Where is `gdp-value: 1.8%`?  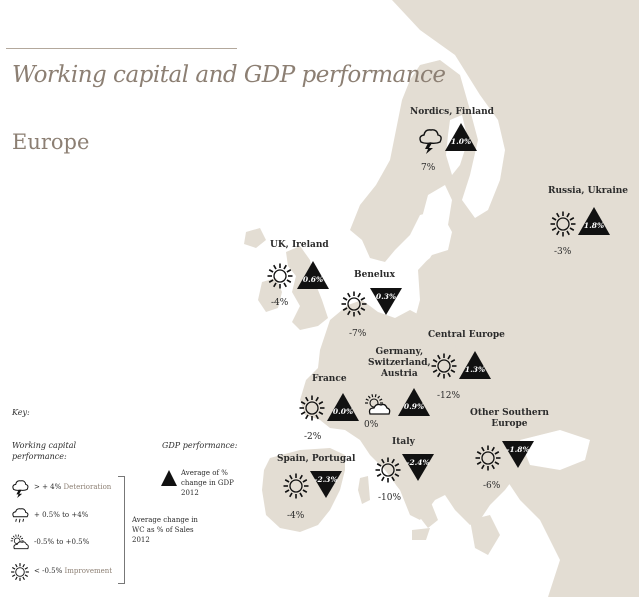
gdp-value: 1.8% is located at coordinates (594, 225).